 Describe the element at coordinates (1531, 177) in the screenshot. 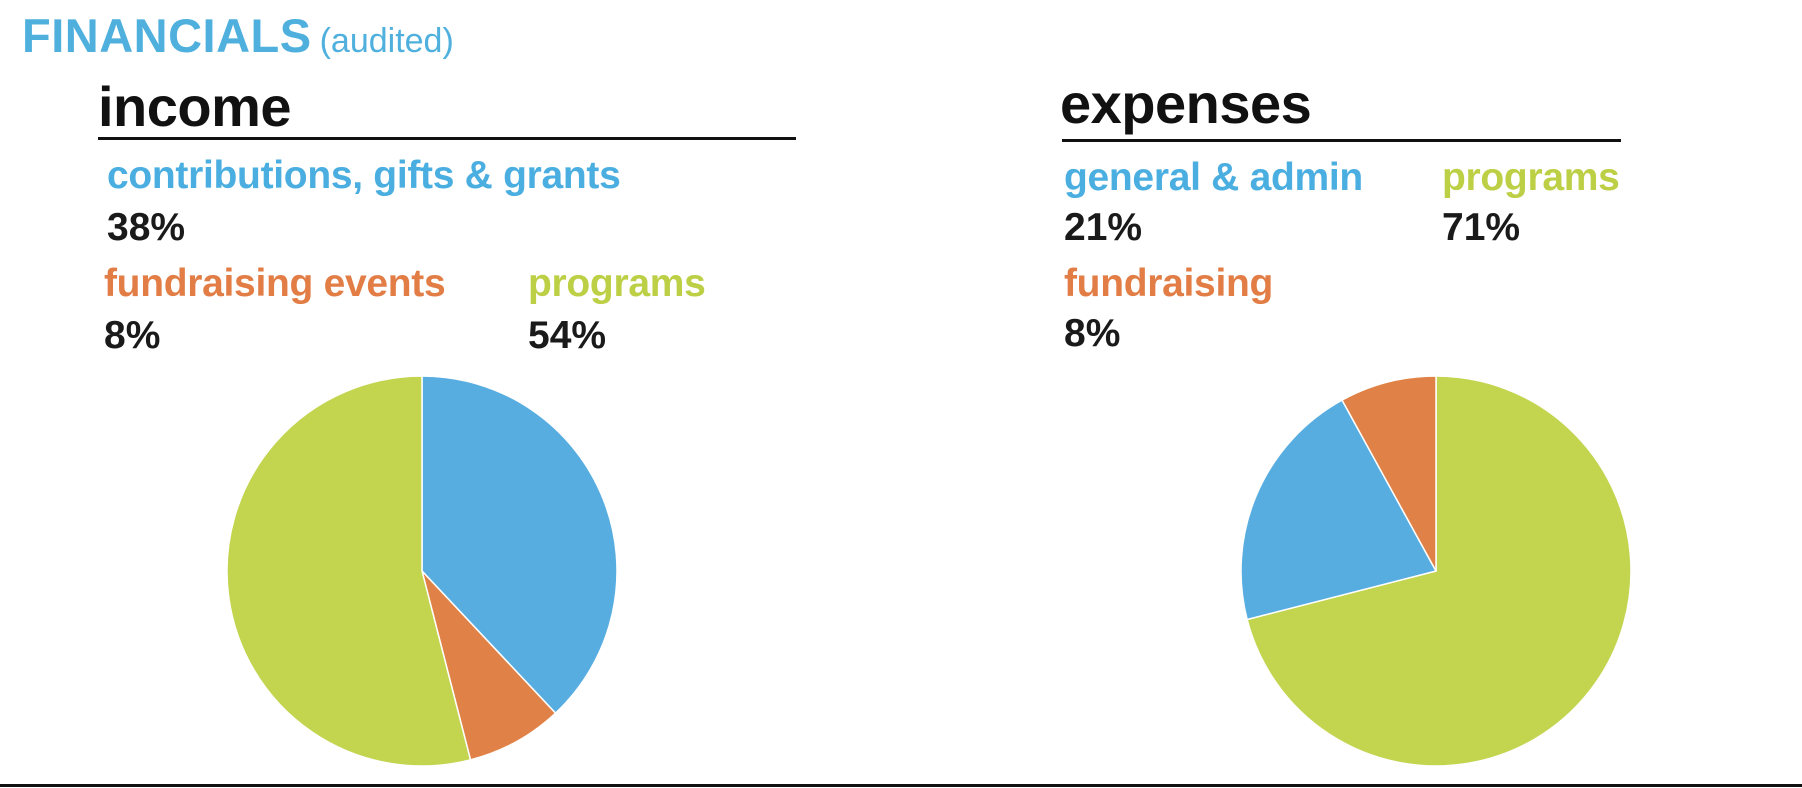

I see `expenses-legend-label-programs: programs` at that location.